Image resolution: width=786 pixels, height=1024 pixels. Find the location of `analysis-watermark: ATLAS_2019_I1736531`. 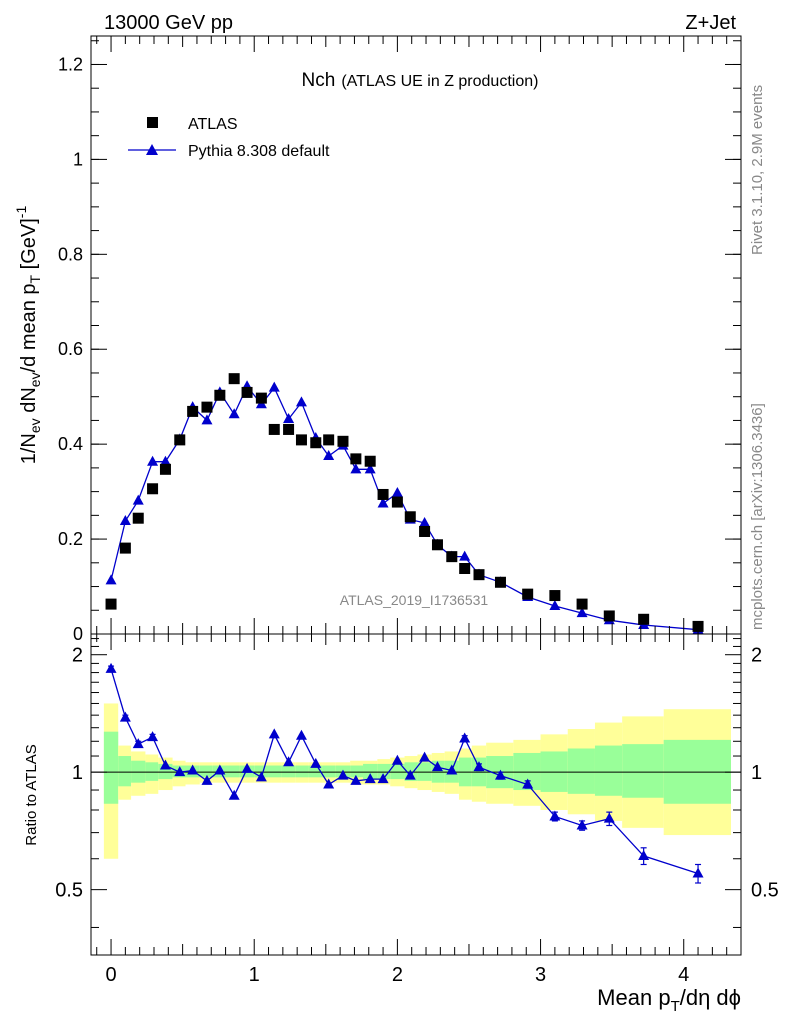

analysis-watermark: ATLAS_2019_I1736531 is located at coordinates (414, 600).